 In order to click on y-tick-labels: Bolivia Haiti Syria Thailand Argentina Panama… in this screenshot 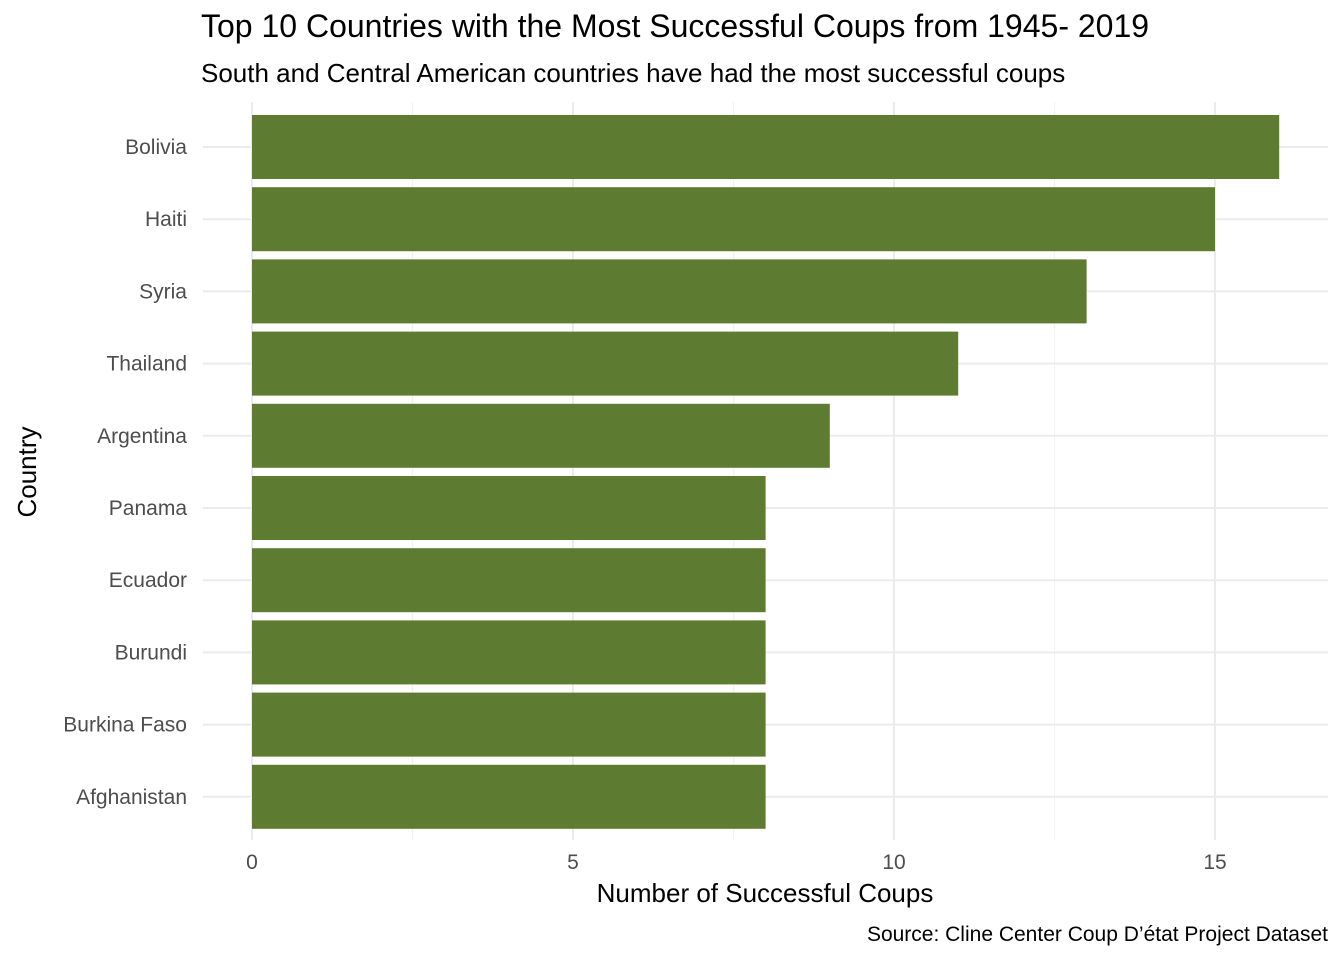, I will do `click(125, 472)`.